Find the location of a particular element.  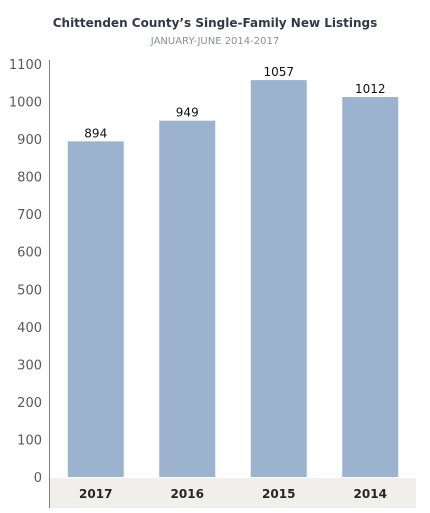

data-label-2016: 949 is located at coordinates (187, 113).